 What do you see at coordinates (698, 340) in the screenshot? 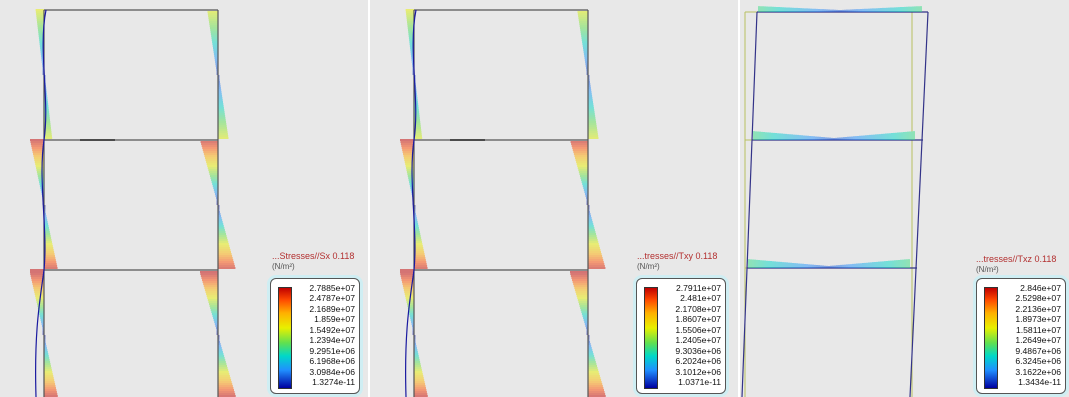
I see `scale-value: 1.2405e+07` at bounding box center [698, 340].